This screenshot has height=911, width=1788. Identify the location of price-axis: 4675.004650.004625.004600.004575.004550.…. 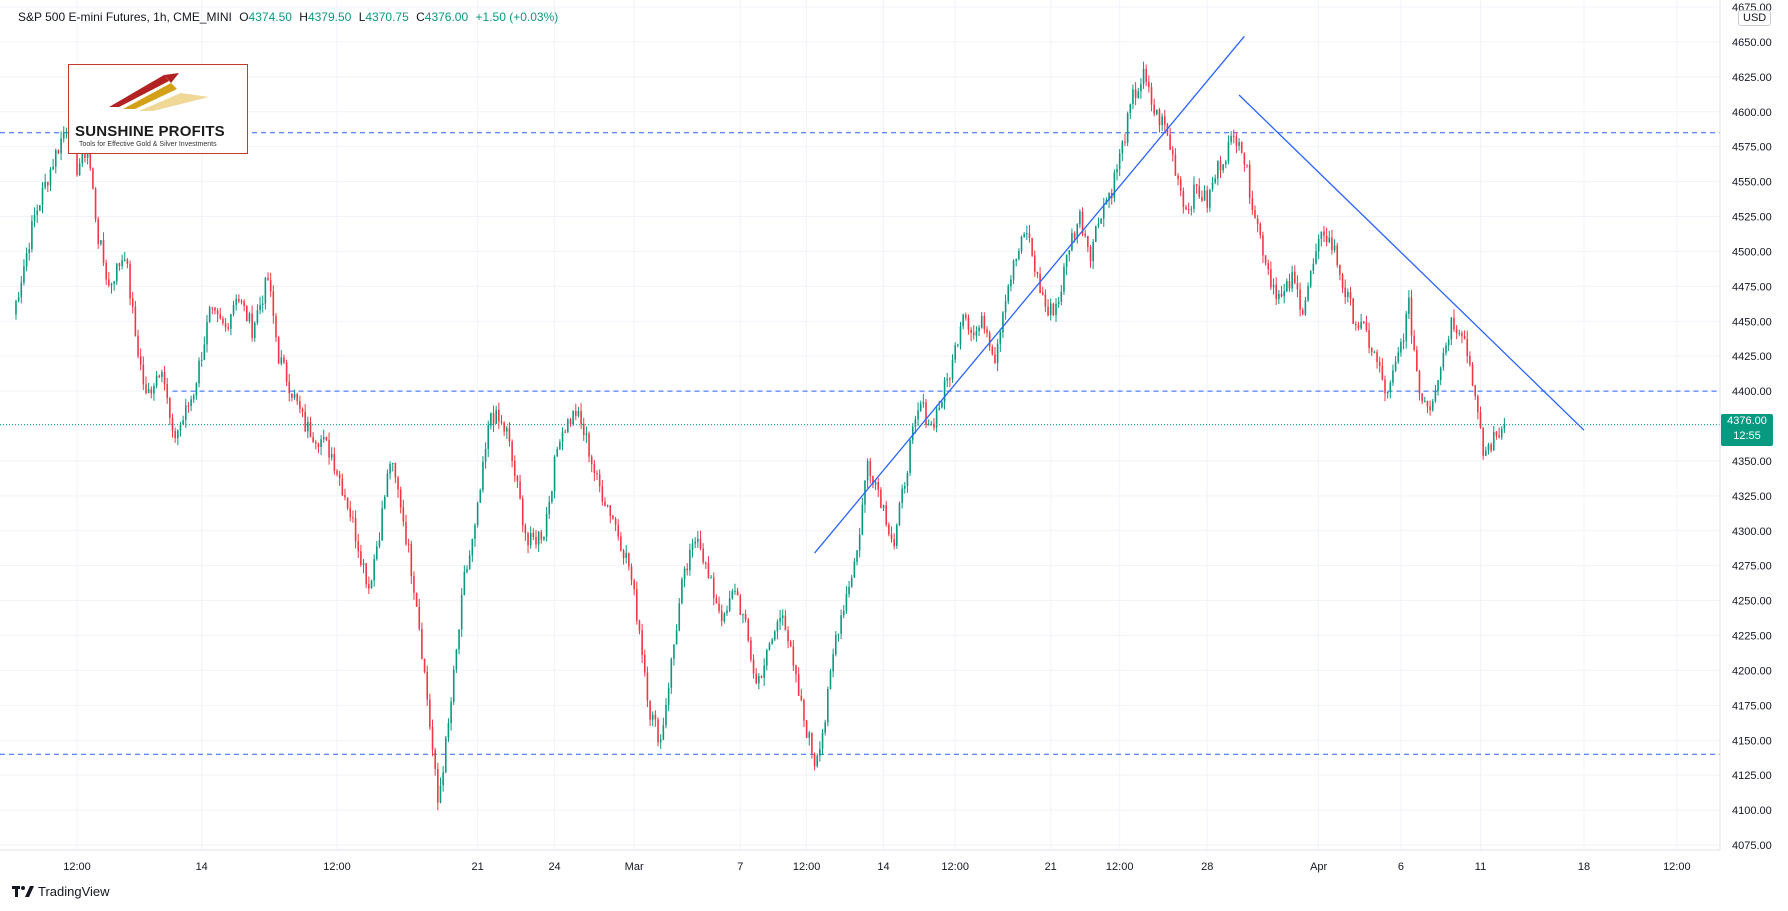
(1752, 427).